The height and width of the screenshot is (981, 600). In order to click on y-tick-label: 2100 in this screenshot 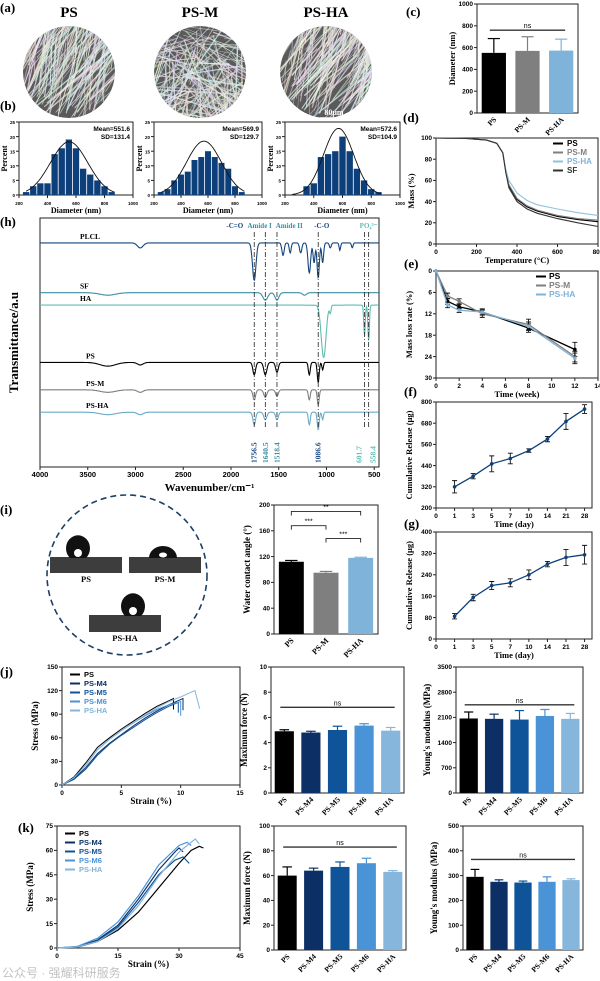, I will do `click(445, 718)`.